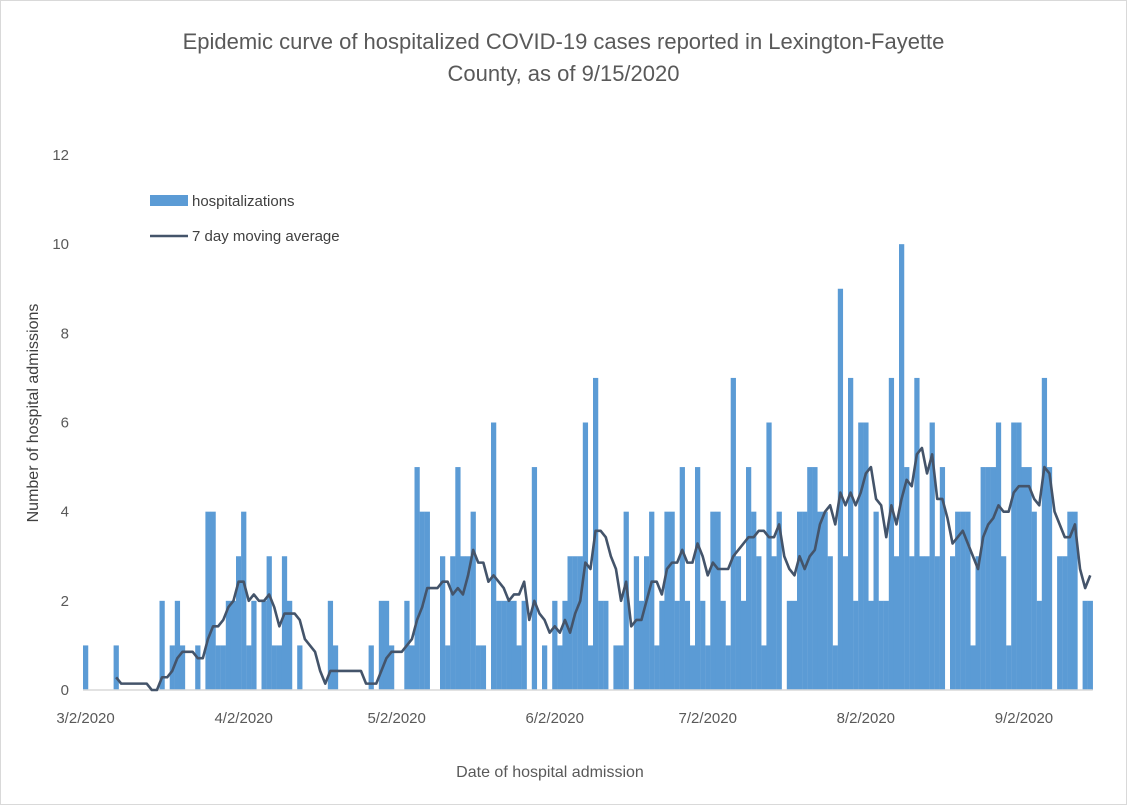 The height and width of the screenshot is (805, 1127). Describe the element at coordinates (555, 718) in the screenshot. I see `x-tick-label: 6/2/2020` at that location.